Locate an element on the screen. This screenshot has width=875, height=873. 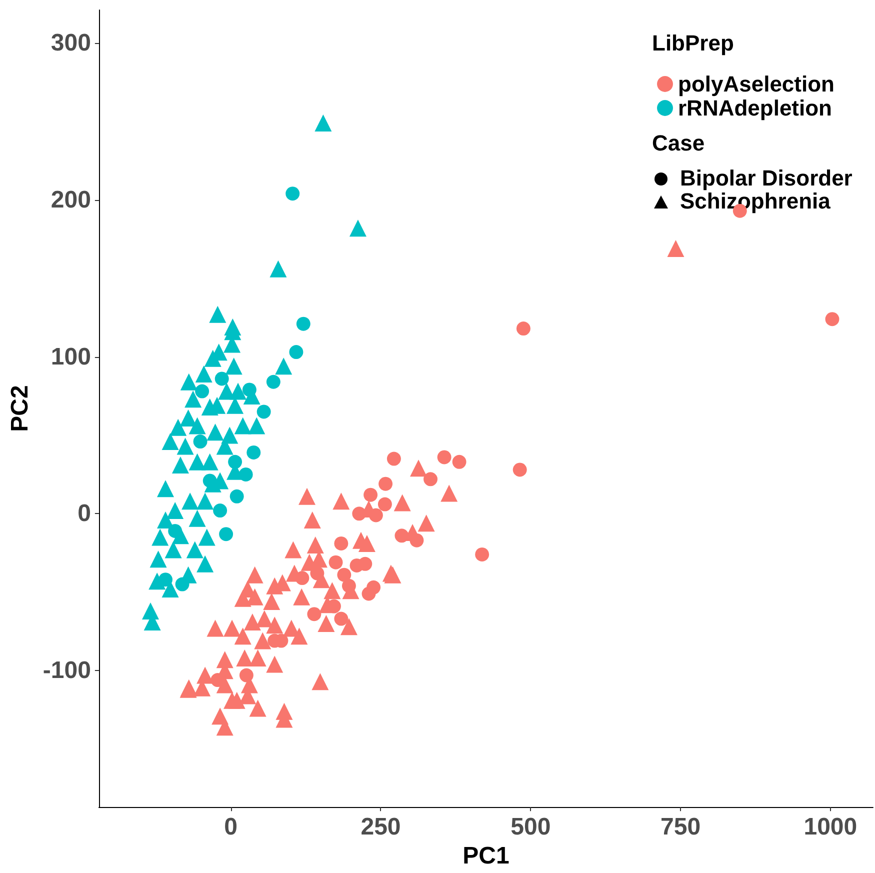
legend-label: polyAselection is located at coordinates (756, 84).